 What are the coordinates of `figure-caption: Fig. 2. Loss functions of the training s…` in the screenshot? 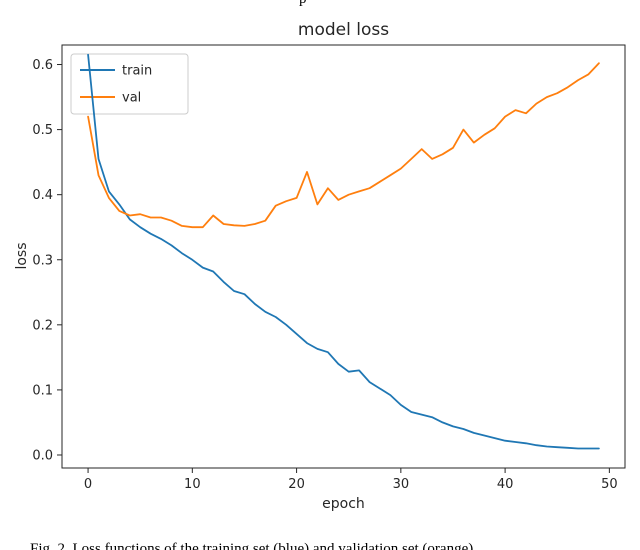 It's located at (252, 545).